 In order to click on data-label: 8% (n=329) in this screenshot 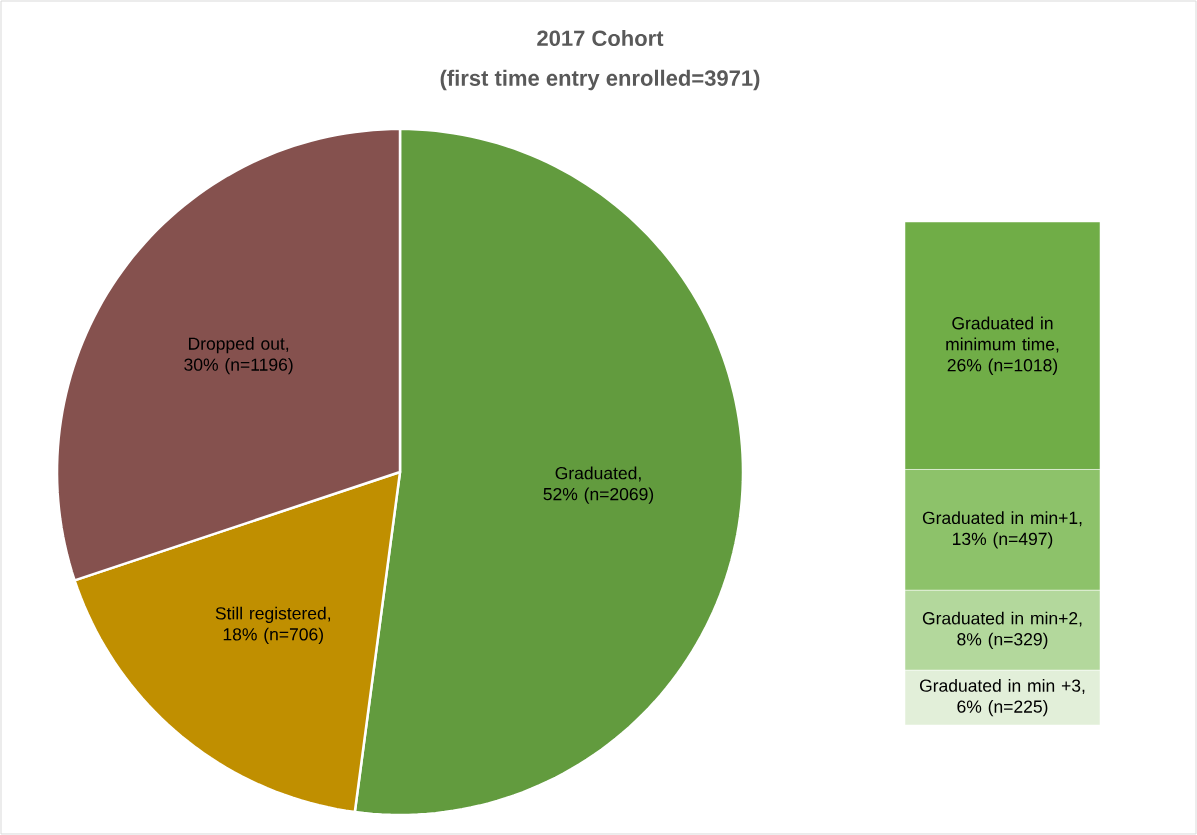, I will do `click(1002, 640)`.